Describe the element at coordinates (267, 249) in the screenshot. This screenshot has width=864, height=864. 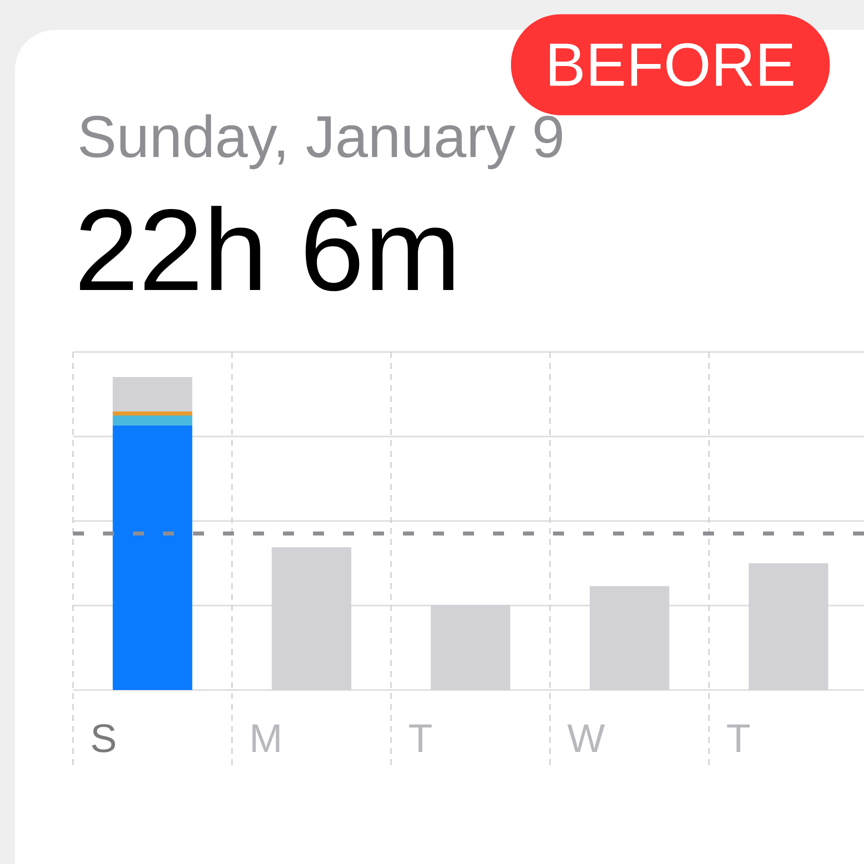
I see `chart-subtitle: 22h 6m` at that location.